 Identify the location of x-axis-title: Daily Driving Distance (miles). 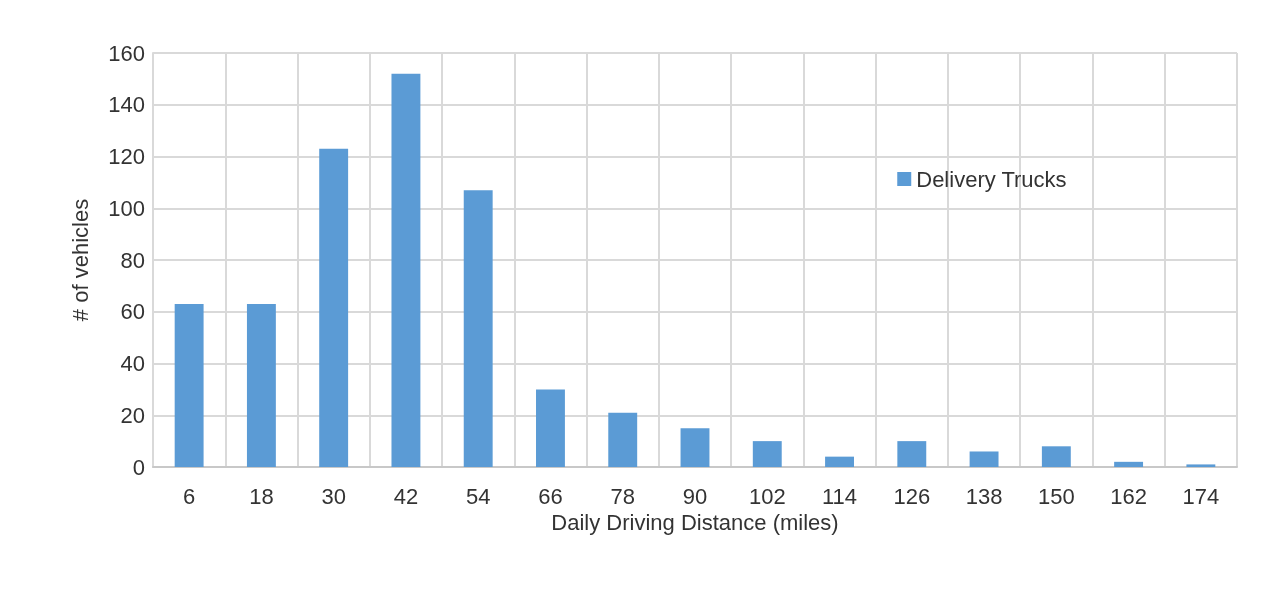
(695, 523).